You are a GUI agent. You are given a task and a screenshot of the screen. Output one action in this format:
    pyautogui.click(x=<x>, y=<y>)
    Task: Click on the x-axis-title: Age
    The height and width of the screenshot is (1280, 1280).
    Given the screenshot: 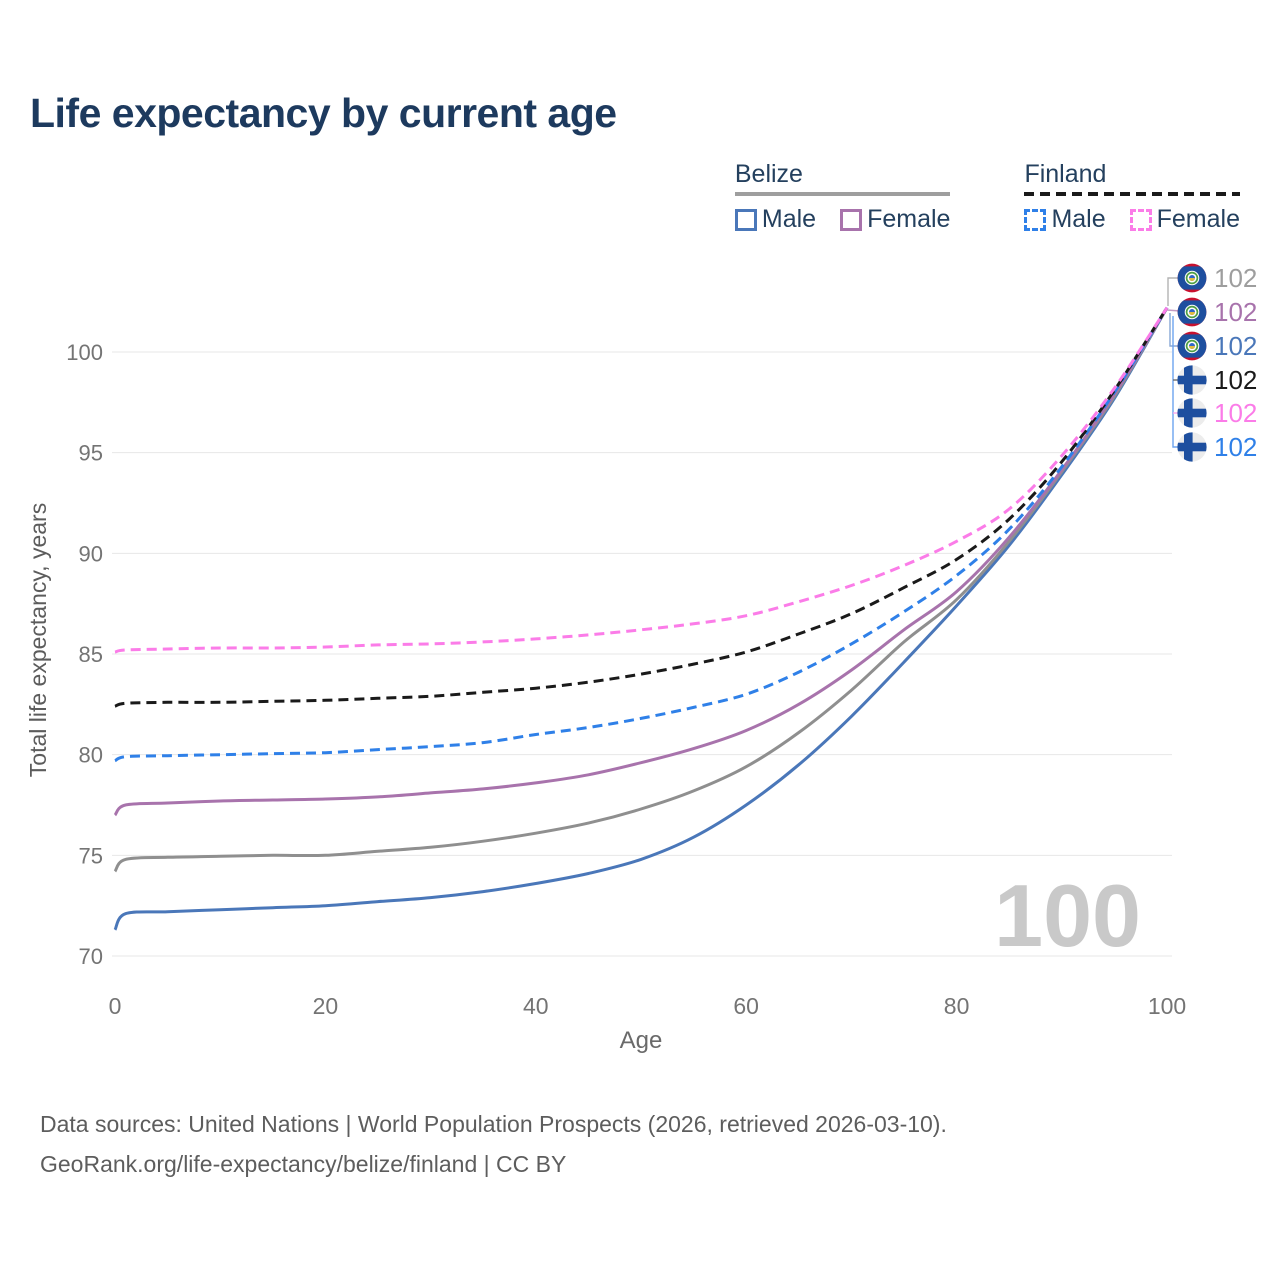 What is the action you would take?
    pyautogui.click(x=641, y=1040)
    